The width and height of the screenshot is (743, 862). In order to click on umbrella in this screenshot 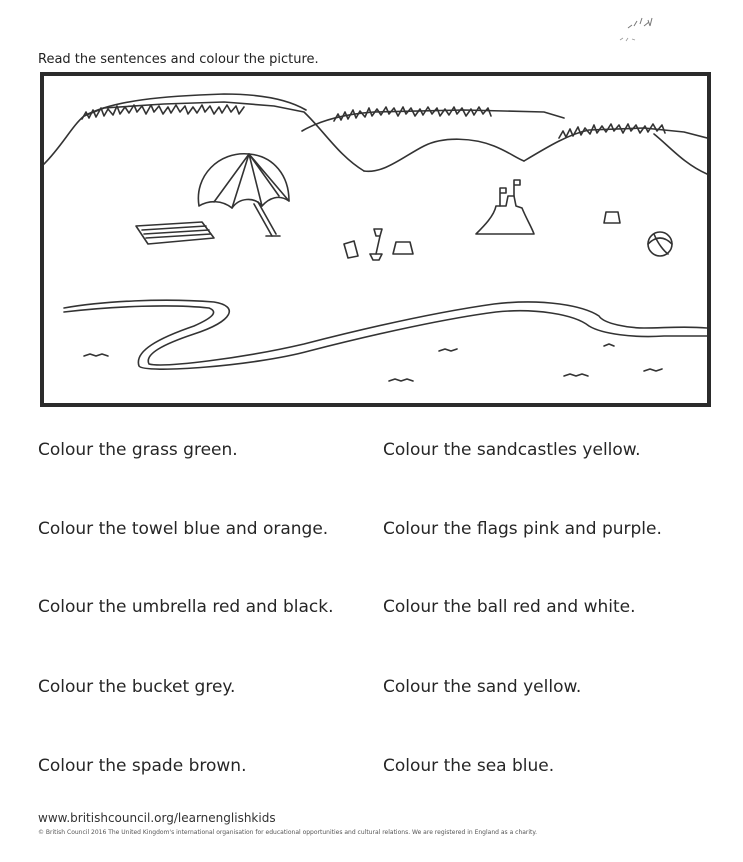, I will do `click(243, 195)`.